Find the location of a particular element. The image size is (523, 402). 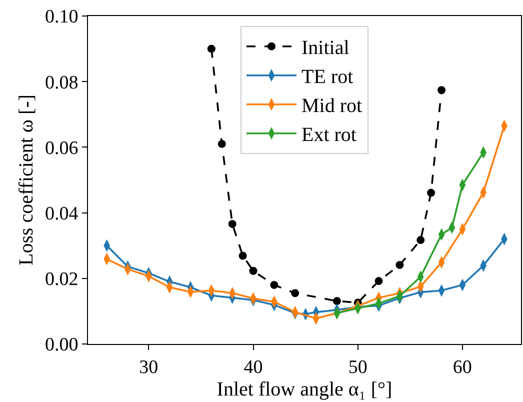

x-tick-label: 30 is located at coordinates (148, 367).